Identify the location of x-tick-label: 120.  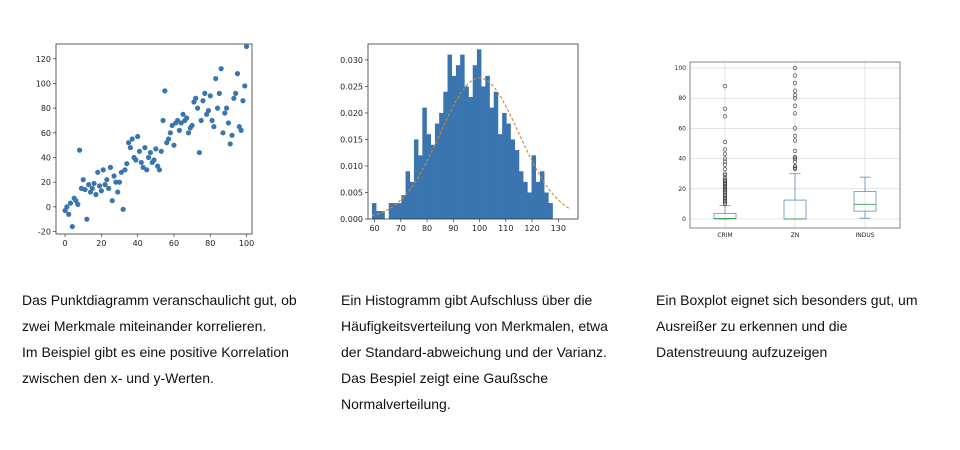
(531, 228).